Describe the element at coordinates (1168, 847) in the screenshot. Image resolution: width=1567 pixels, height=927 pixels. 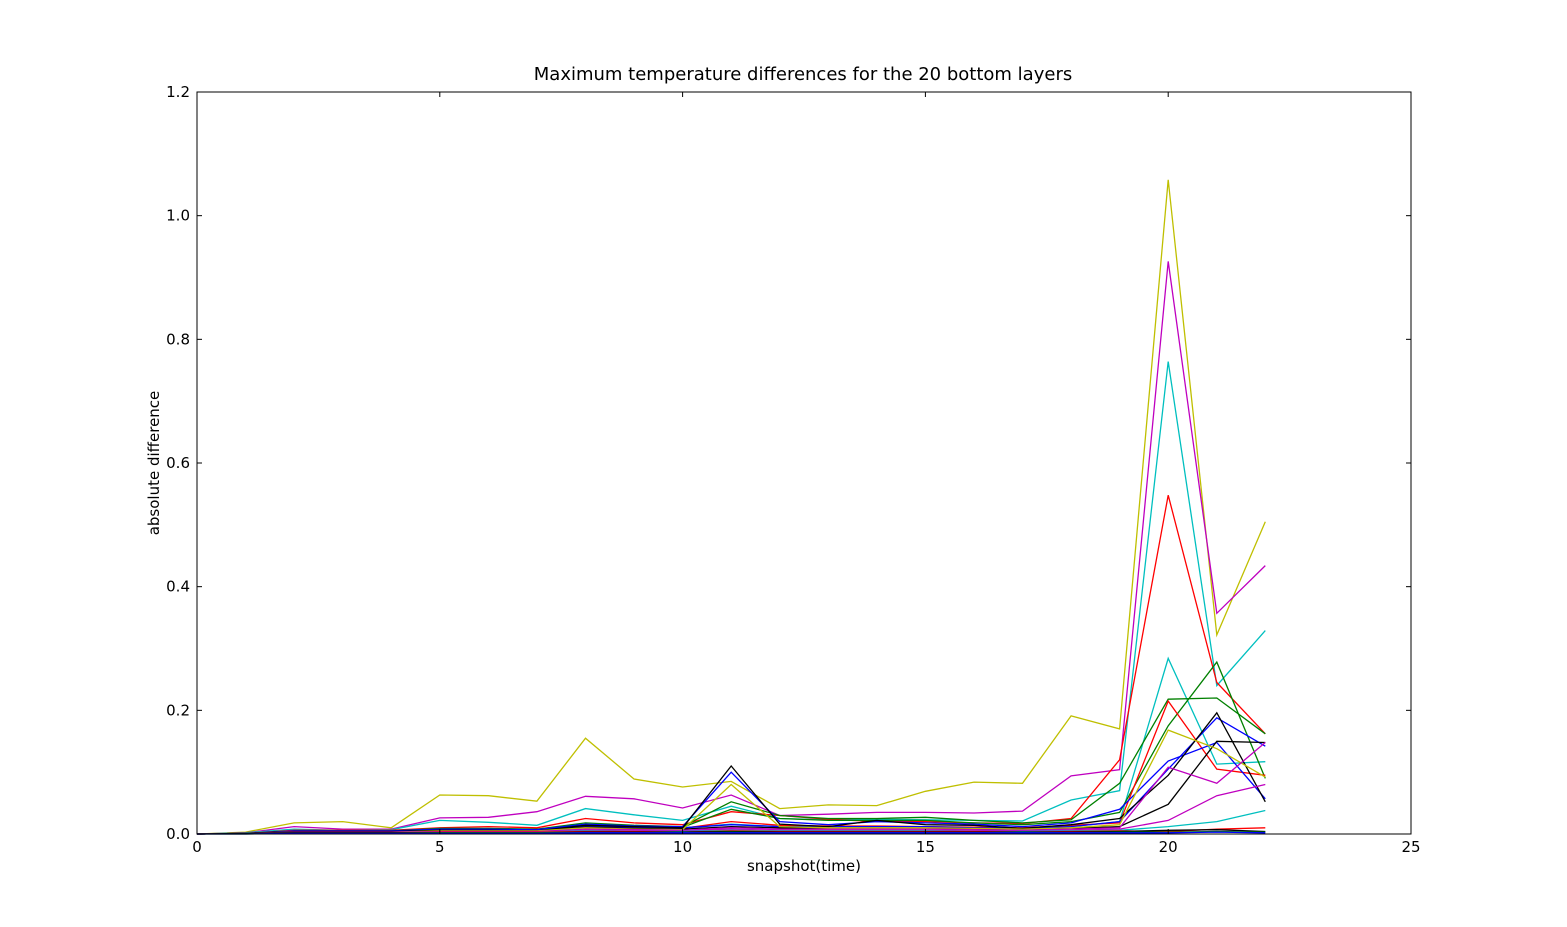
I see `x-tick-label: 20` at that location.